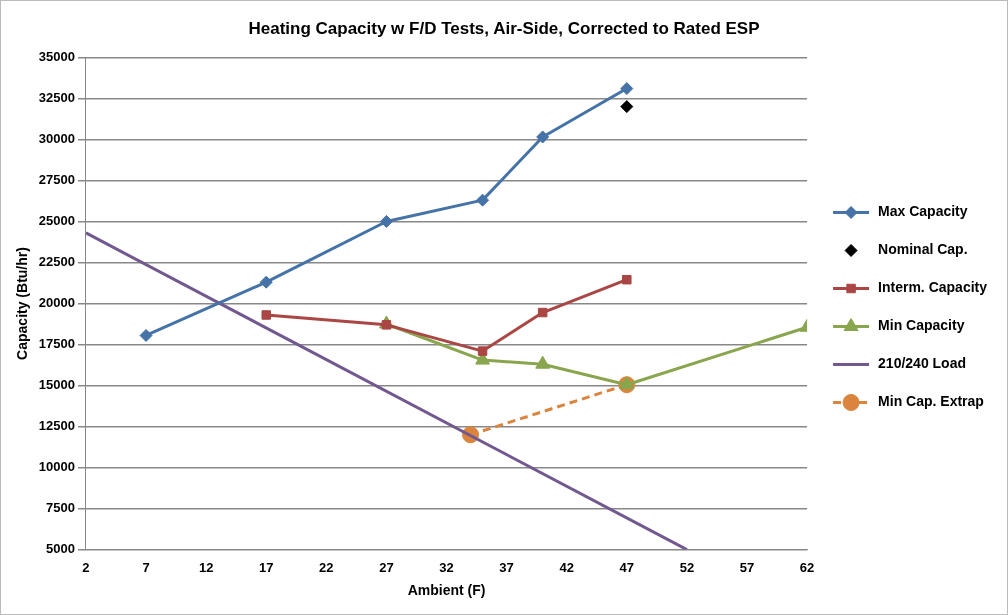 The height and width of the screenshot is (615, 1008). What do you see at coordinates (56, 97) in the screenshot?
I see `y-tick-label: 32500` at bounding box center [56, 97].